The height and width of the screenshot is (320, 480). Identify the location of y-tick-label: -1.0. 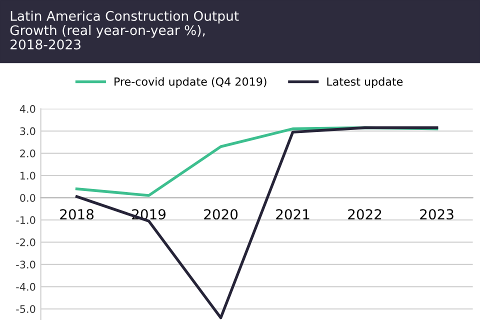
(26, 220).